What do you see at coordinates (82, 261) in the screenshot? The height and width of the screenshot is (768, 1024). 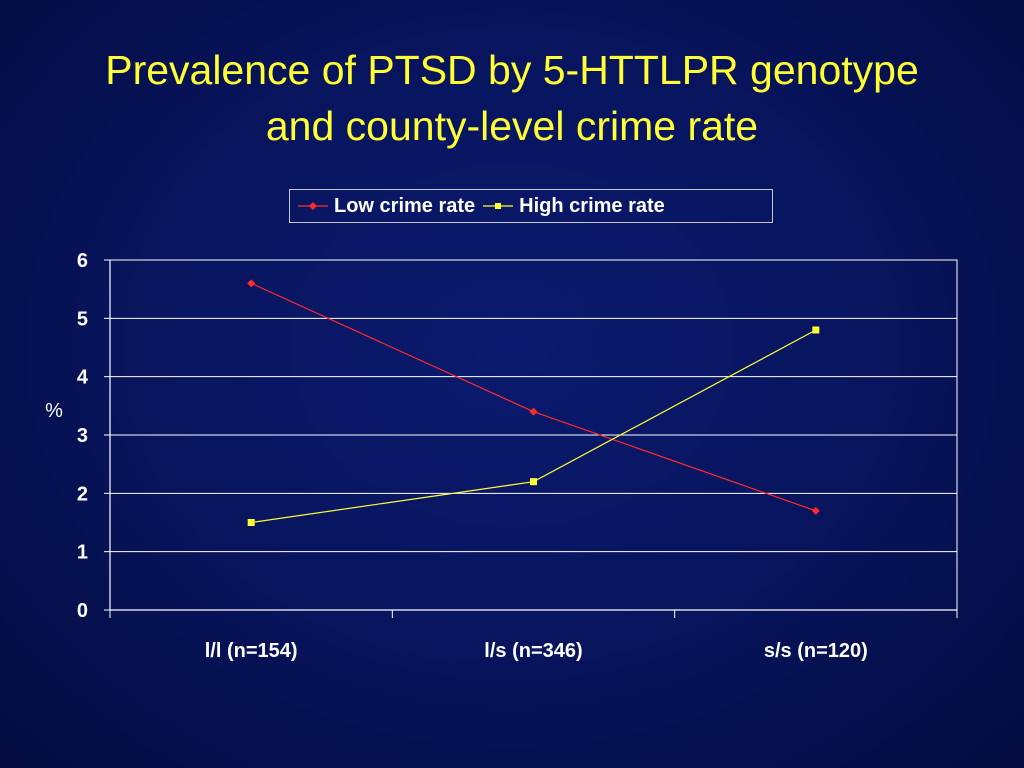 I see `y-tick-label-6: 6` at bounding box center [82, 261].